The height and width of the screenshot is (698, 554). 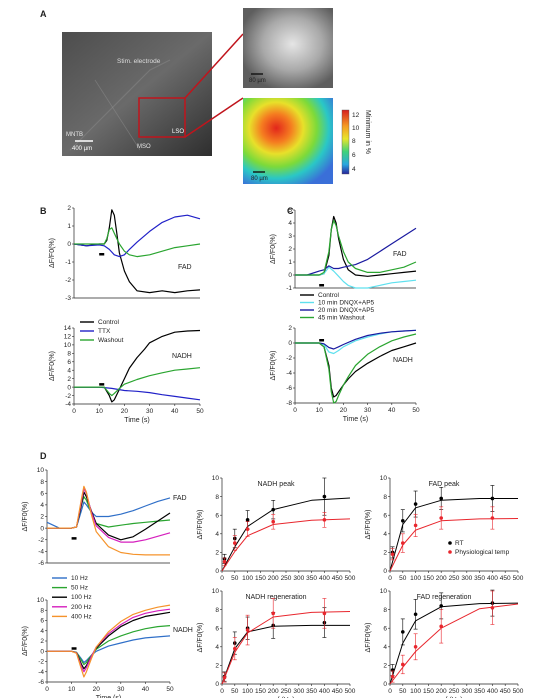 What do you see at coordinates (276, 484) in the screenshot?
I see `chart-title: NADH peak` at bounding box center [276, 484].